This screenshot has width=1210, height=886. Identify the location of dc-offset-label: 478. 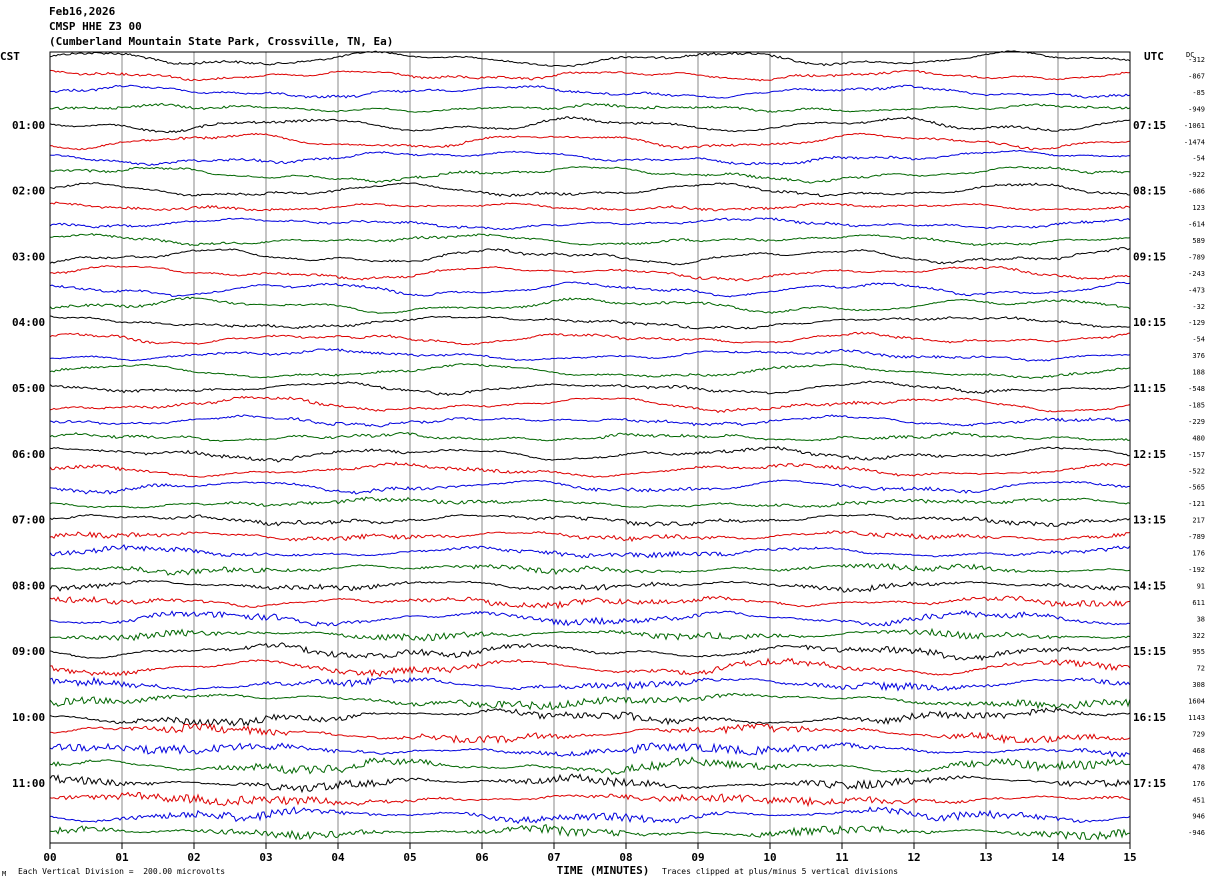
(1198, 767).